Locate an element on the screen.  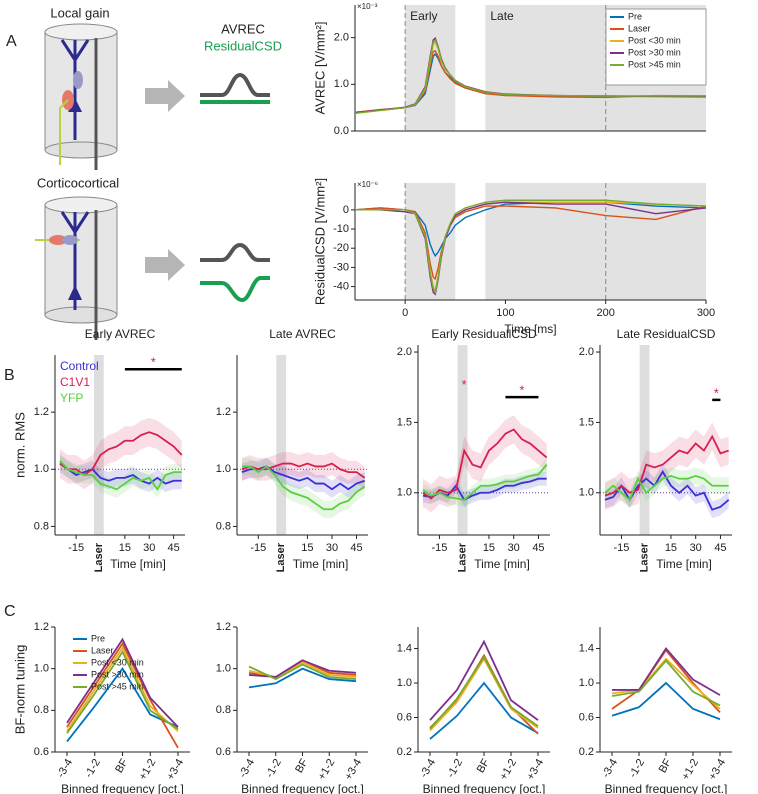
y-tick-label: -40 is located at coordinates (341, 286).